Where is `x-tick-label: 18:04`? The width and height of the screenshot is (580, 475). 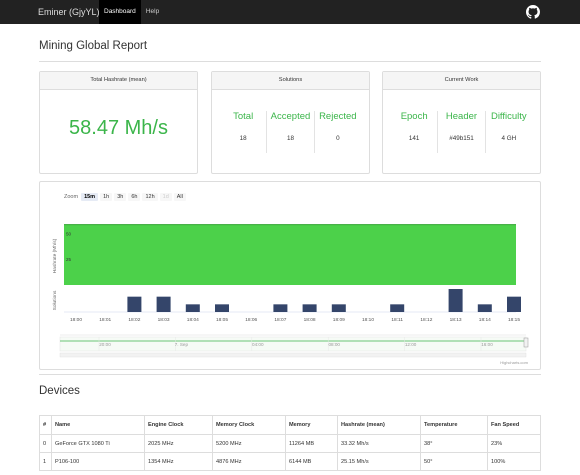 x-tick-label: 18:04 is located at coordinates (193, 320).